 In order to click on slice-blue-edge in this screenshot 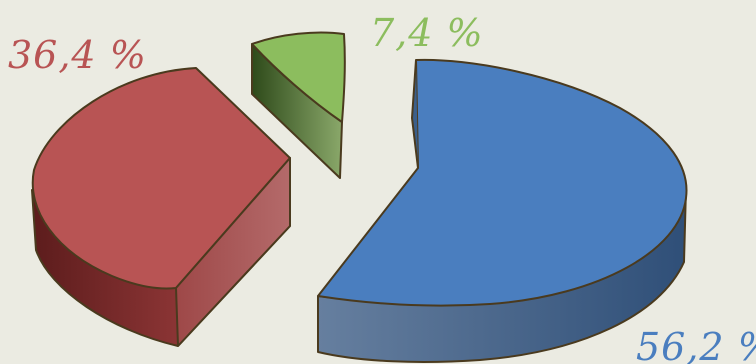, I will do `click(415, 114)`.